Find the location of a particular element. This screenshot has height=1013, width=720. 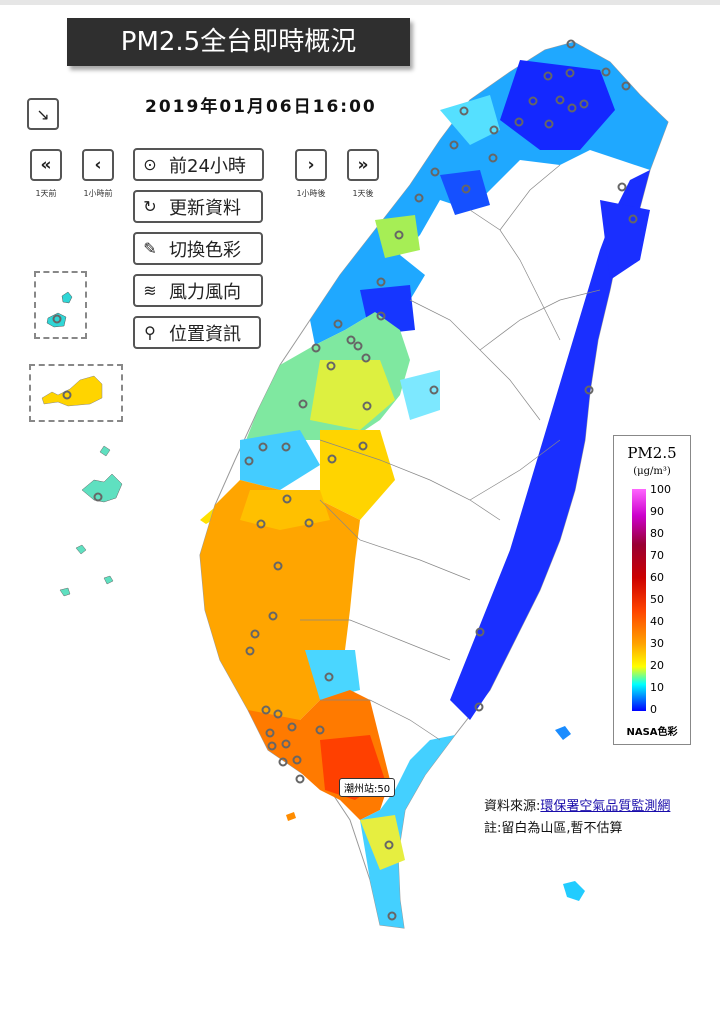

hour-back-button: ‹ is located at coordinates (98, 165).